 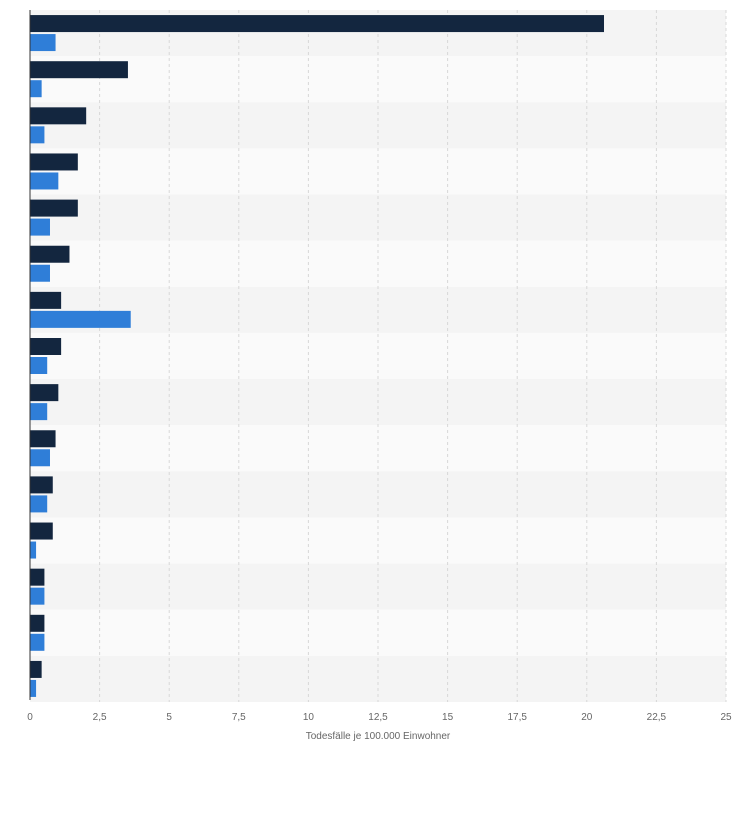 I want to click on x-tick-label: 12,5, so click(x=378, y=717).